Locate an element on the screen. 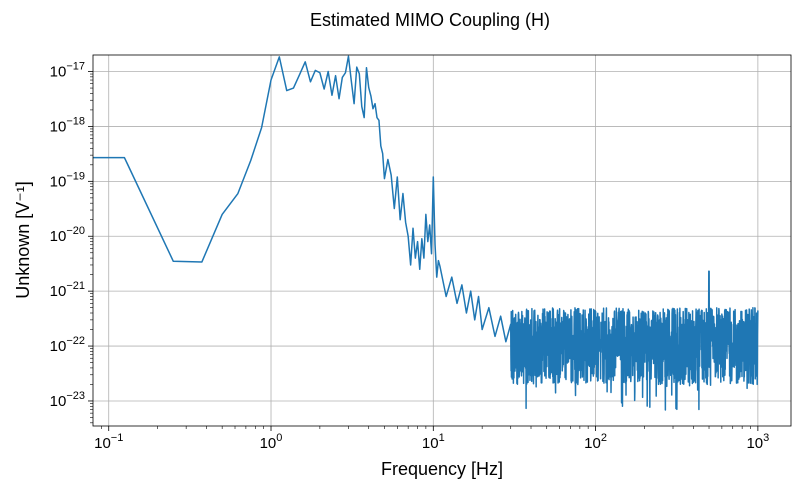  x-tick-label: 10⁰ is located at coordinates (271, 442).